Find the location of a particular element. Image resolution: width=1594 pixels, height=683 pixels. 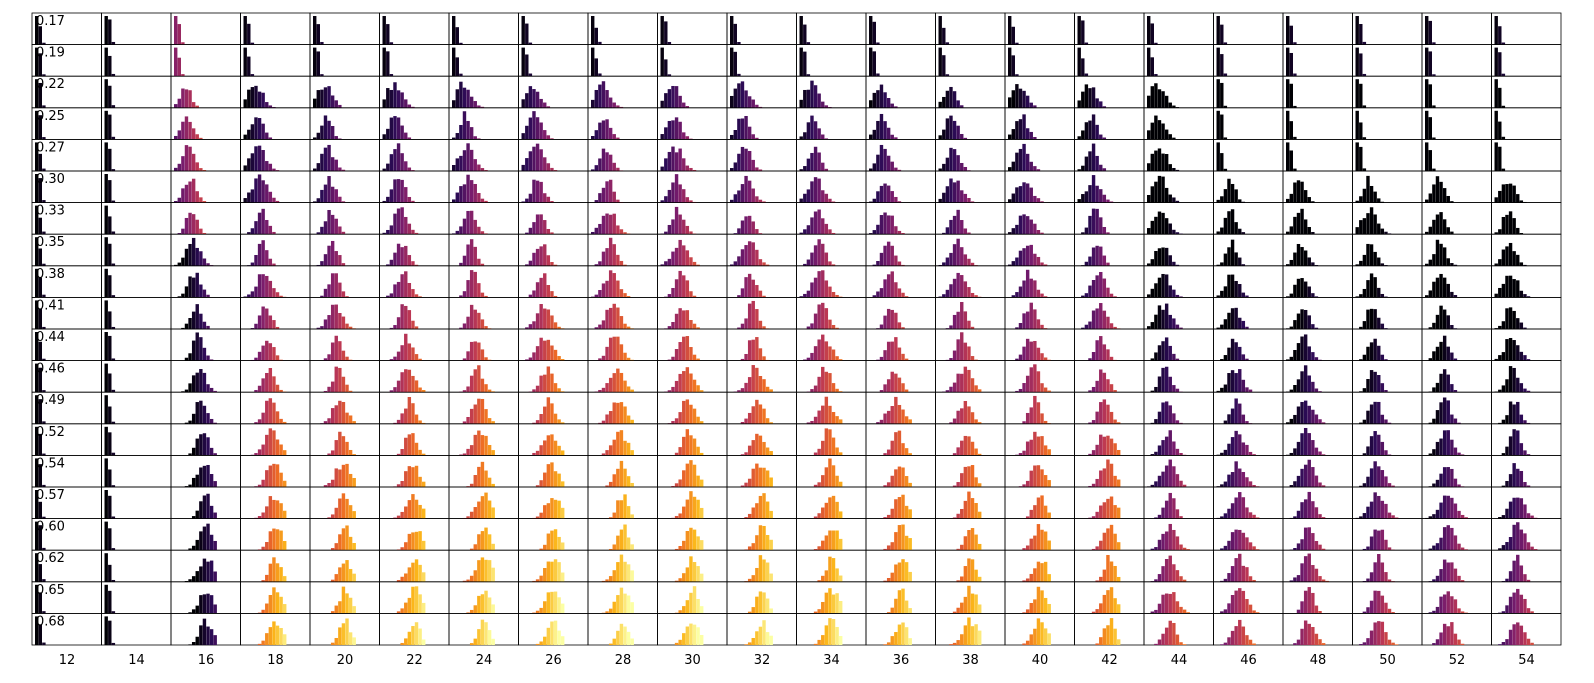

panel-r18-c1 is located at coordinates (136, 597).